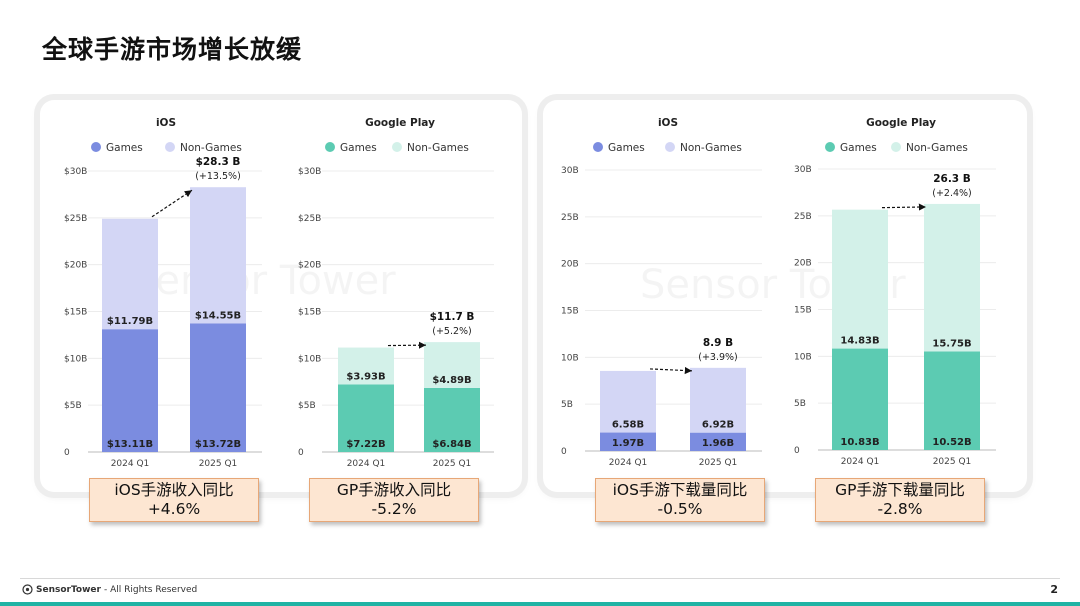 This screenshot has width=1080, height=606. I want to click on data-label-games: 1.96B, so click(718, 443).